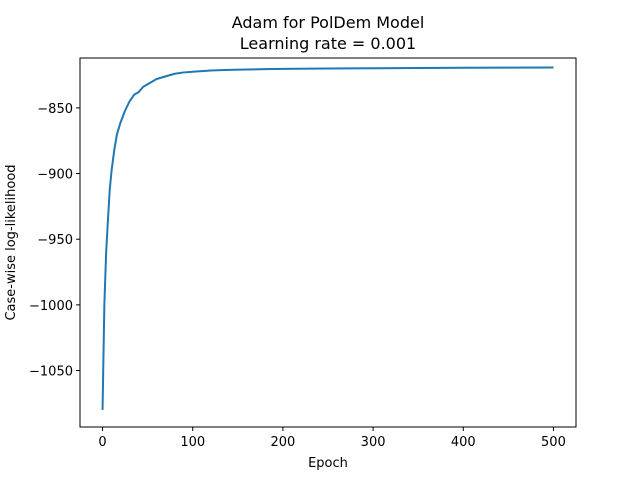 The image size is (640, 480). Describe the element at coordinates (55, 109) in the screenshot. I see `y-tick-label: −850` at that location.